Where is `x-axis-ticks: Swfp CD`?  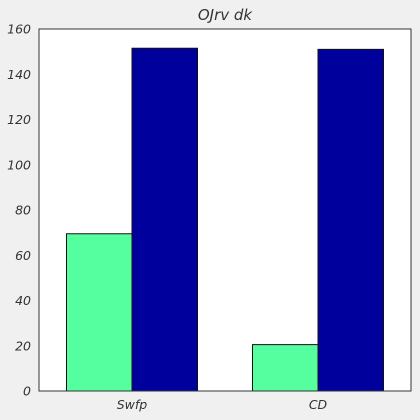 x-axis-ticks: Swfp CD is located at coordinates (222, 404).